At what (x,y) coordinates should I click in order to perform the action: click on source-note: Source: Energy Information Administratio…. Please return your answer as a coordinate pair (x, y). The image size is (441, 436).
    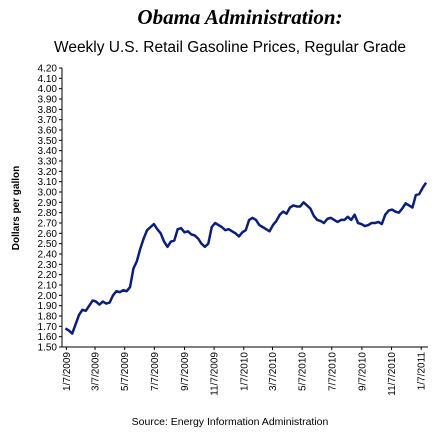
    Looking at the image, I should click on (230, 422).